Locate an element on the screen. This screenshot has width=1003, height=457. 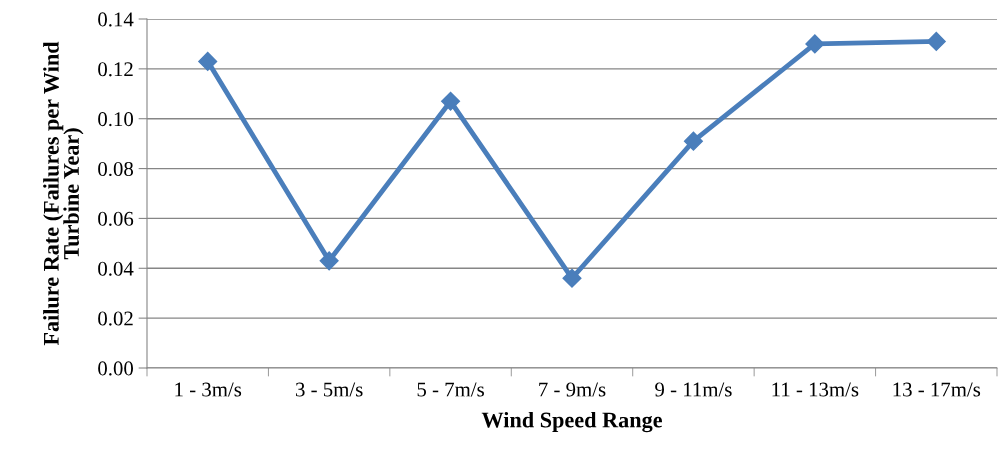
x-tick-label: 7 - 9m/s is located at coordinates (572, 389).